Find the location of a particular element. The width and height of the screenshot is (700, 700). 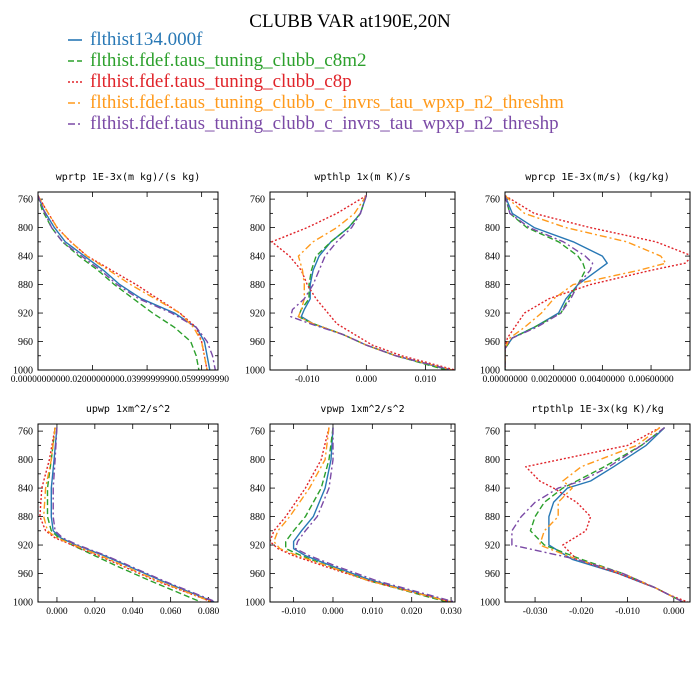

x-tick-label: 0.080 is located at coordinates (209, 612).